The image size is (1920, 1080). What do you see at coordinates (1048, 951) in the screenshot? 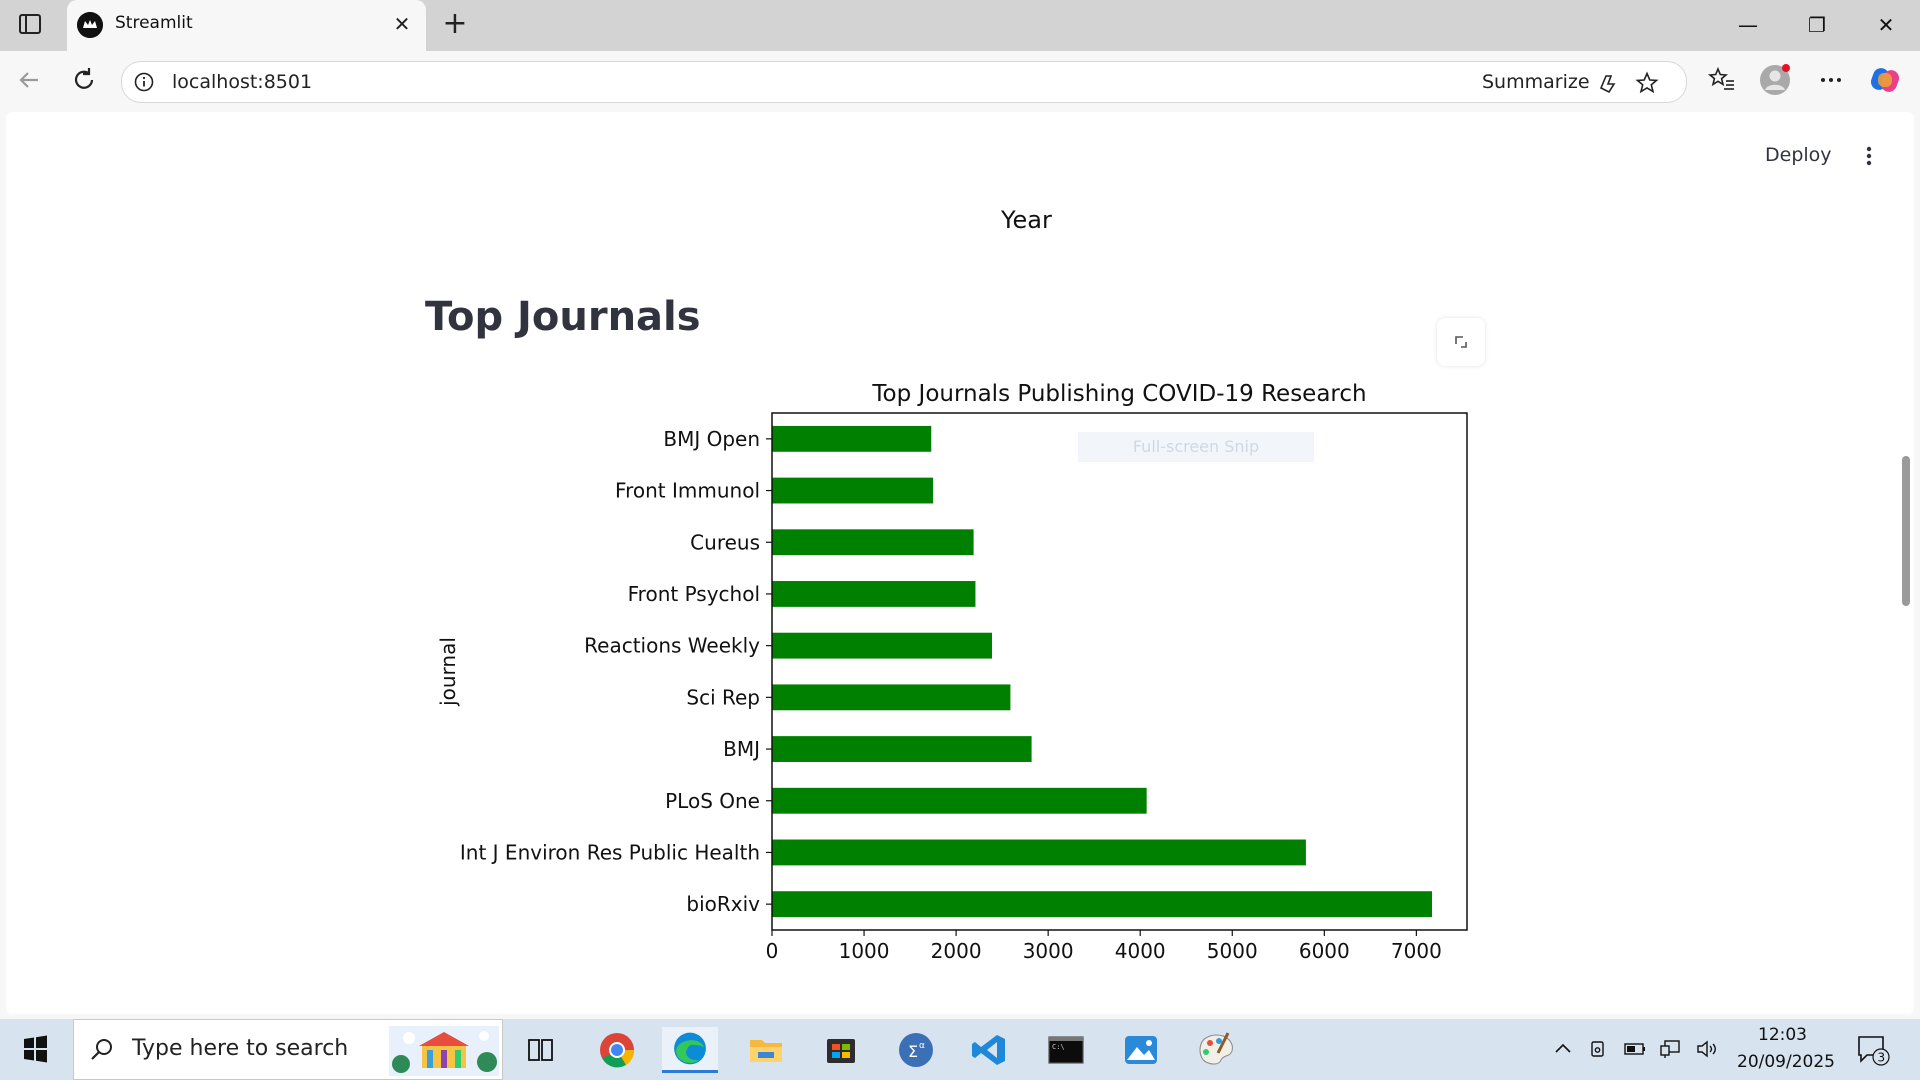
I see `x-tick-label: 3000` at bounding box center [1048, 951].